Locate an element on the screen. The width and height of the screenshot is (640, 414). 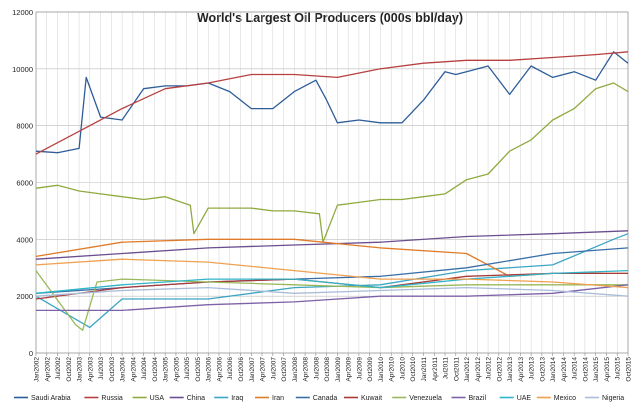
x-tick-label: Oct2009 is located at coordinates (370, 369).